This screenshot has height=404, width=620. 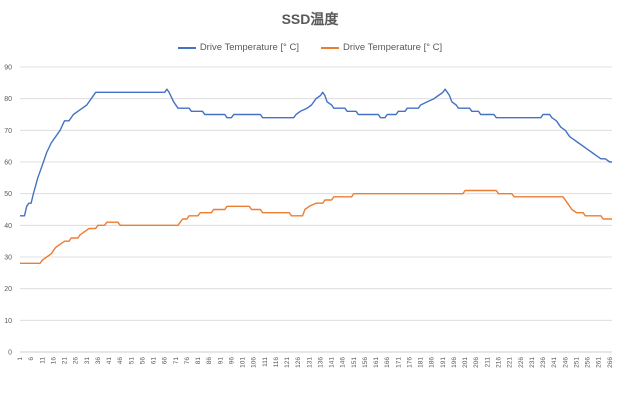 What do you see at coordinates (10, 353) in the screenshot?
I see `y-tick-label: 0` at bounding box center [10, 353].